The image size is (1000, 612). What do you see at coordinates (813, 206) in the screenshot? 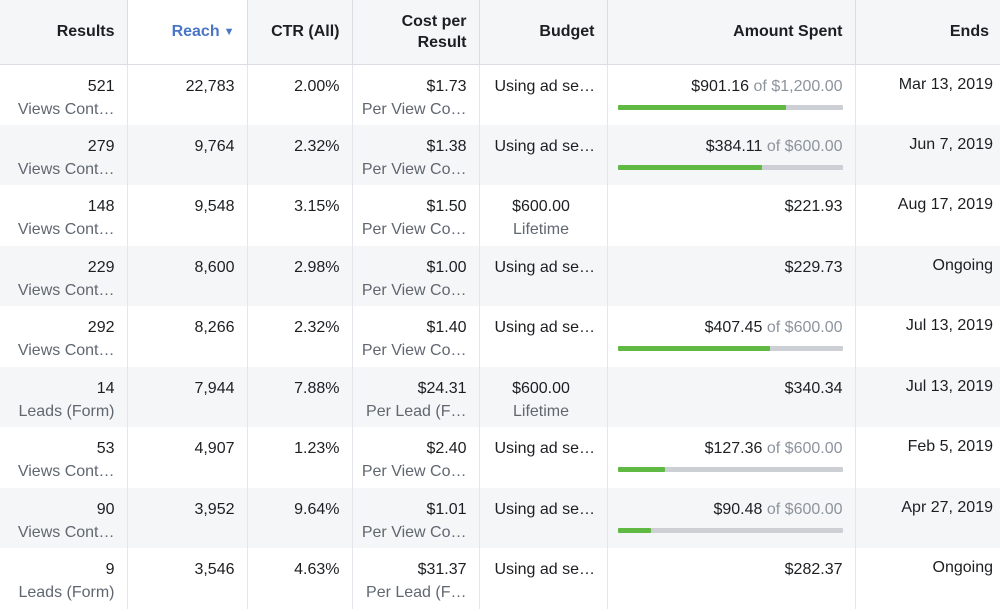
I see `amount-spent-value: $221.93` at bounding box center [813, 206].